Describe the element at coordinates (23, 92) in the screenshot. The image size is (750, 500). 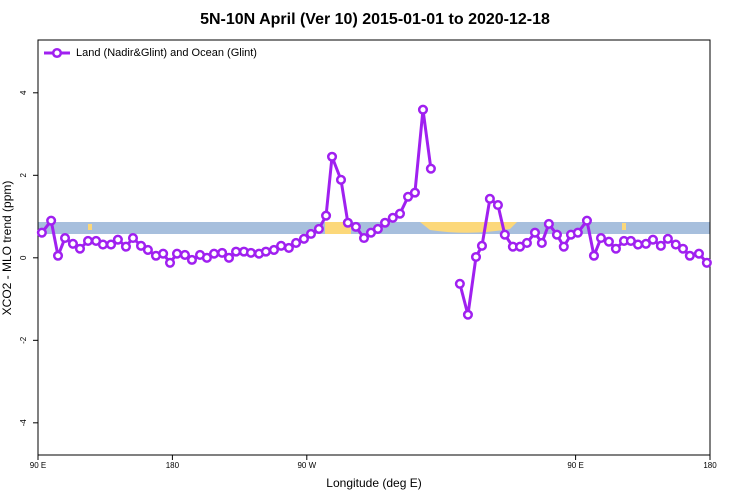
I see `y-tick-label: 4` at that location.